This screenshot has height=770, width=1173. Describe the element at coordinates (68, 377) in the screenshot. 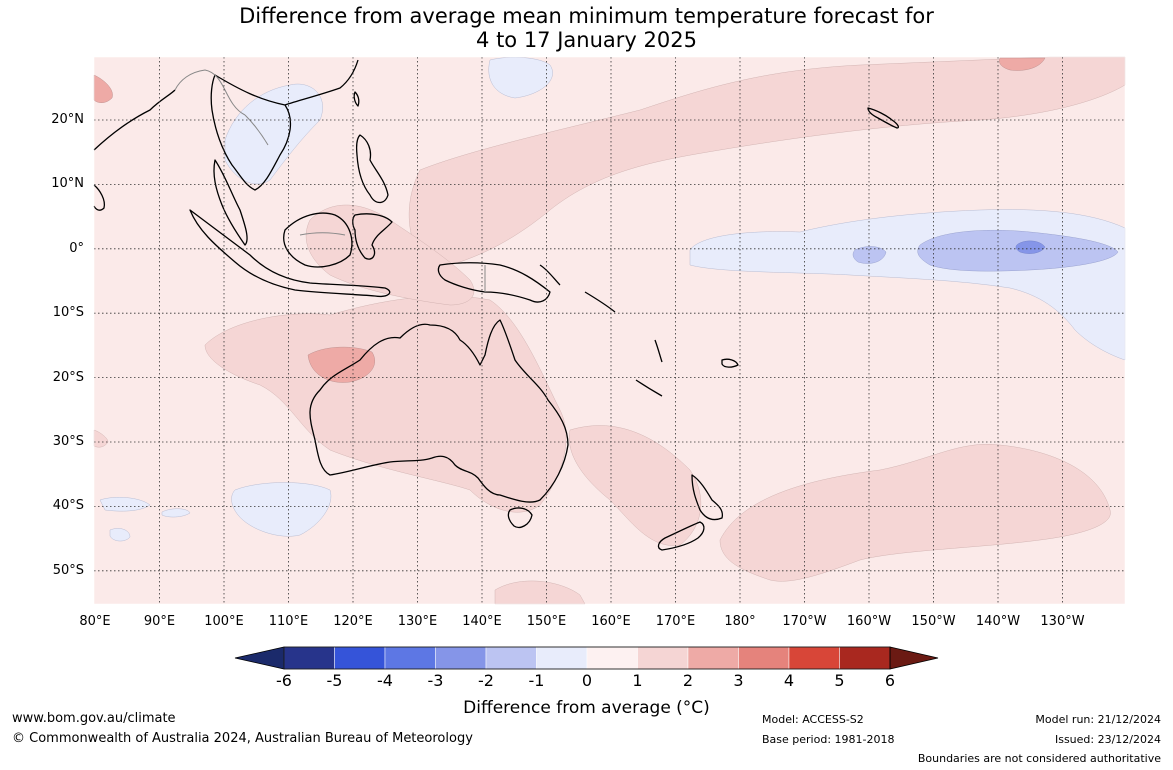

I see `latitude-label: 20°S` at that location.